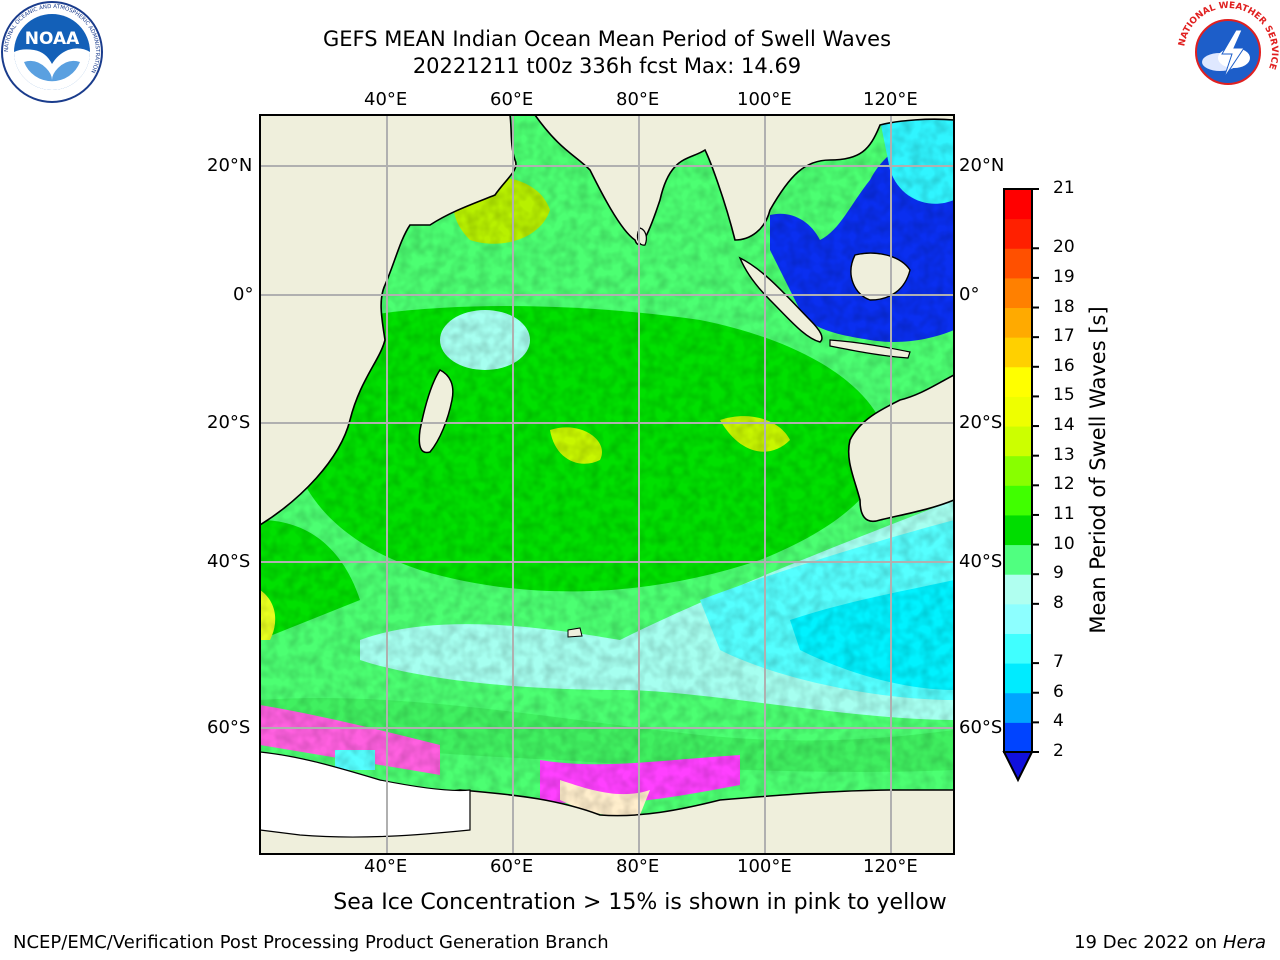 This screenshot has height=960, width=1280. I want to click on colorbar-tick-label: 2, so click(1058, 751).